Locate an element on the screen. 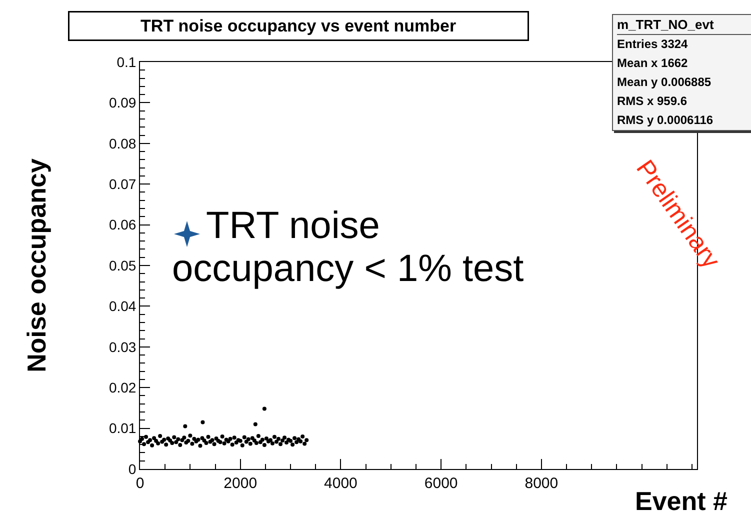 This screenshot has width=751, height=523. y-tick-label: 0.08 is located at coordinates (122, 143).